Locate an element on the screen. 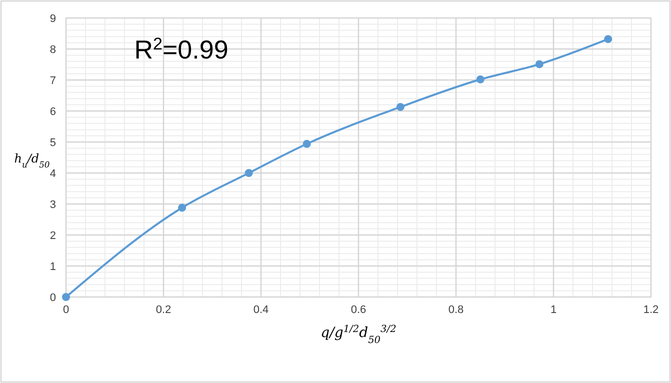 This screenshot has height=383, width=671. x-tick-label: 0.4 is located at coordinates (261, 310).